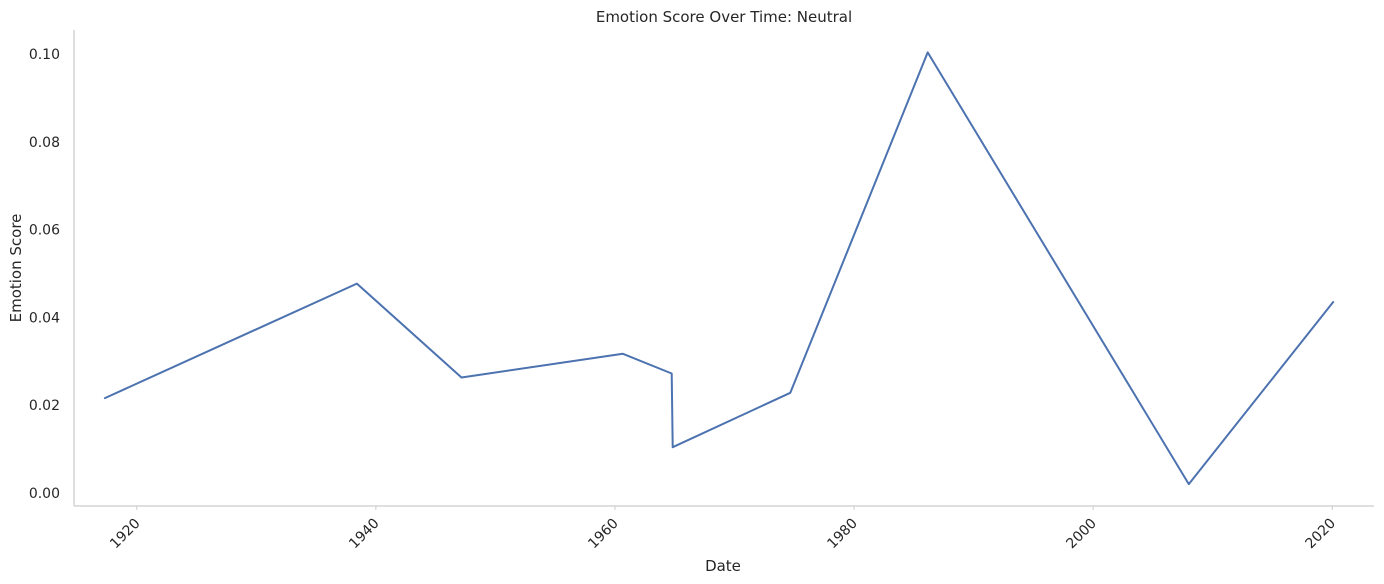 The height and width of the screenshot is (584, 1384). Describe the element at coordinates (723, 566) in the screenshot. I see `x-axis-title: Date` at that location.